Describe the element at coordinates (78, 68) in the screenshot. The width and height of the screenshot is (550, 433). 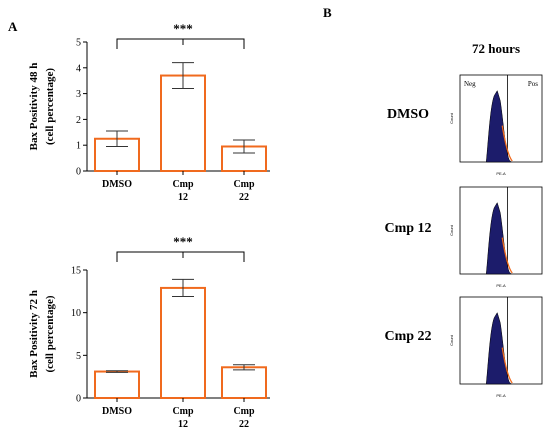
I see `chart1-ytick-label: 4` at that location.